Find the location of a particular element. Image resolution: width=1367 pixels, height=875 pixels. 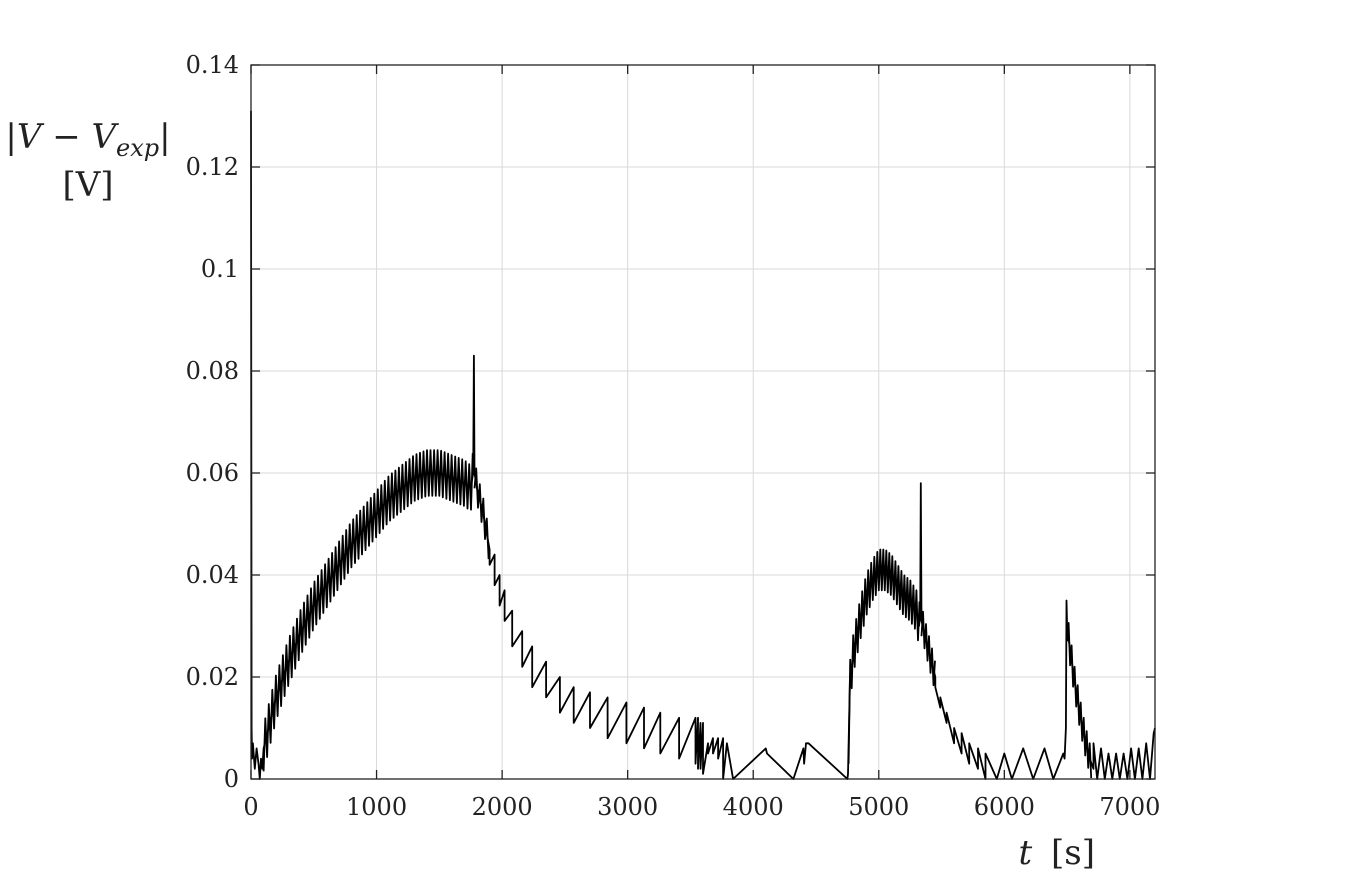

y-axis-label-subscript: exp is located at coordinates (137, 148).